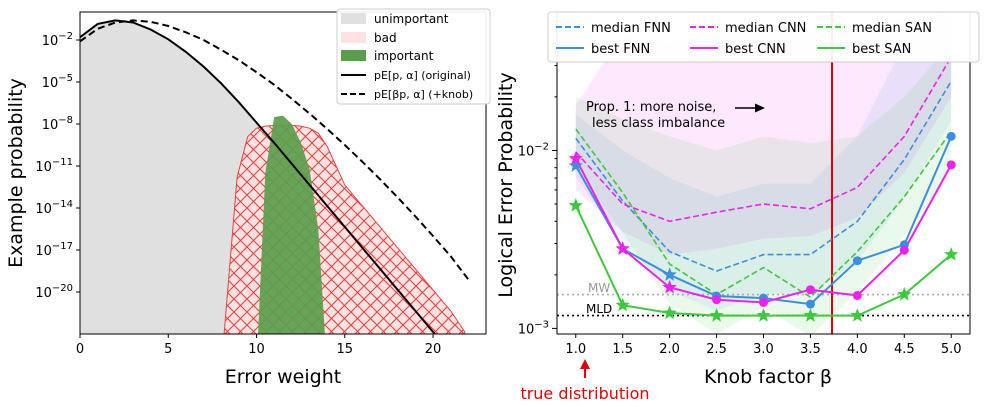  Describe the element at coordinates (755, 49) in the screenshot. I see `legend-label-best-cnn: best CNN` at that location.